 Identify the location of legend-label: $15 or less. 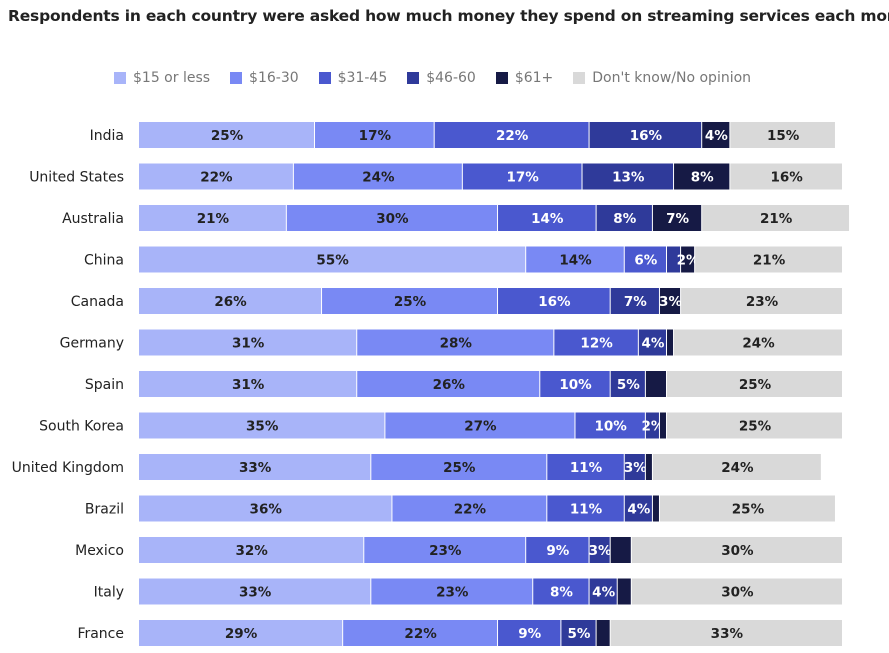
(172, 78).